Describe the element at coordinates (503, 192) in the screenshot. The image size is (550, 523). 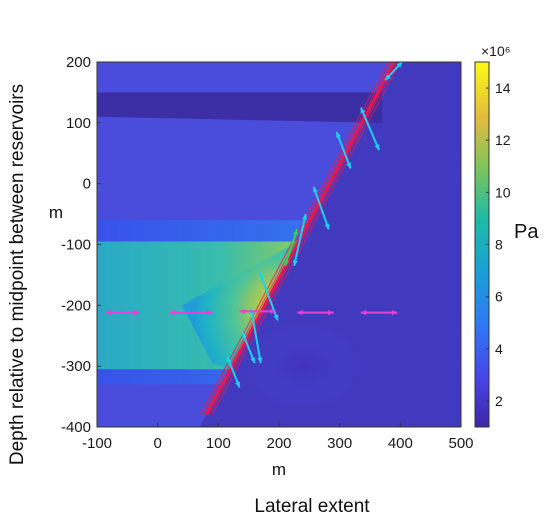
I see `colorbar-tick-label: 10` at that location.